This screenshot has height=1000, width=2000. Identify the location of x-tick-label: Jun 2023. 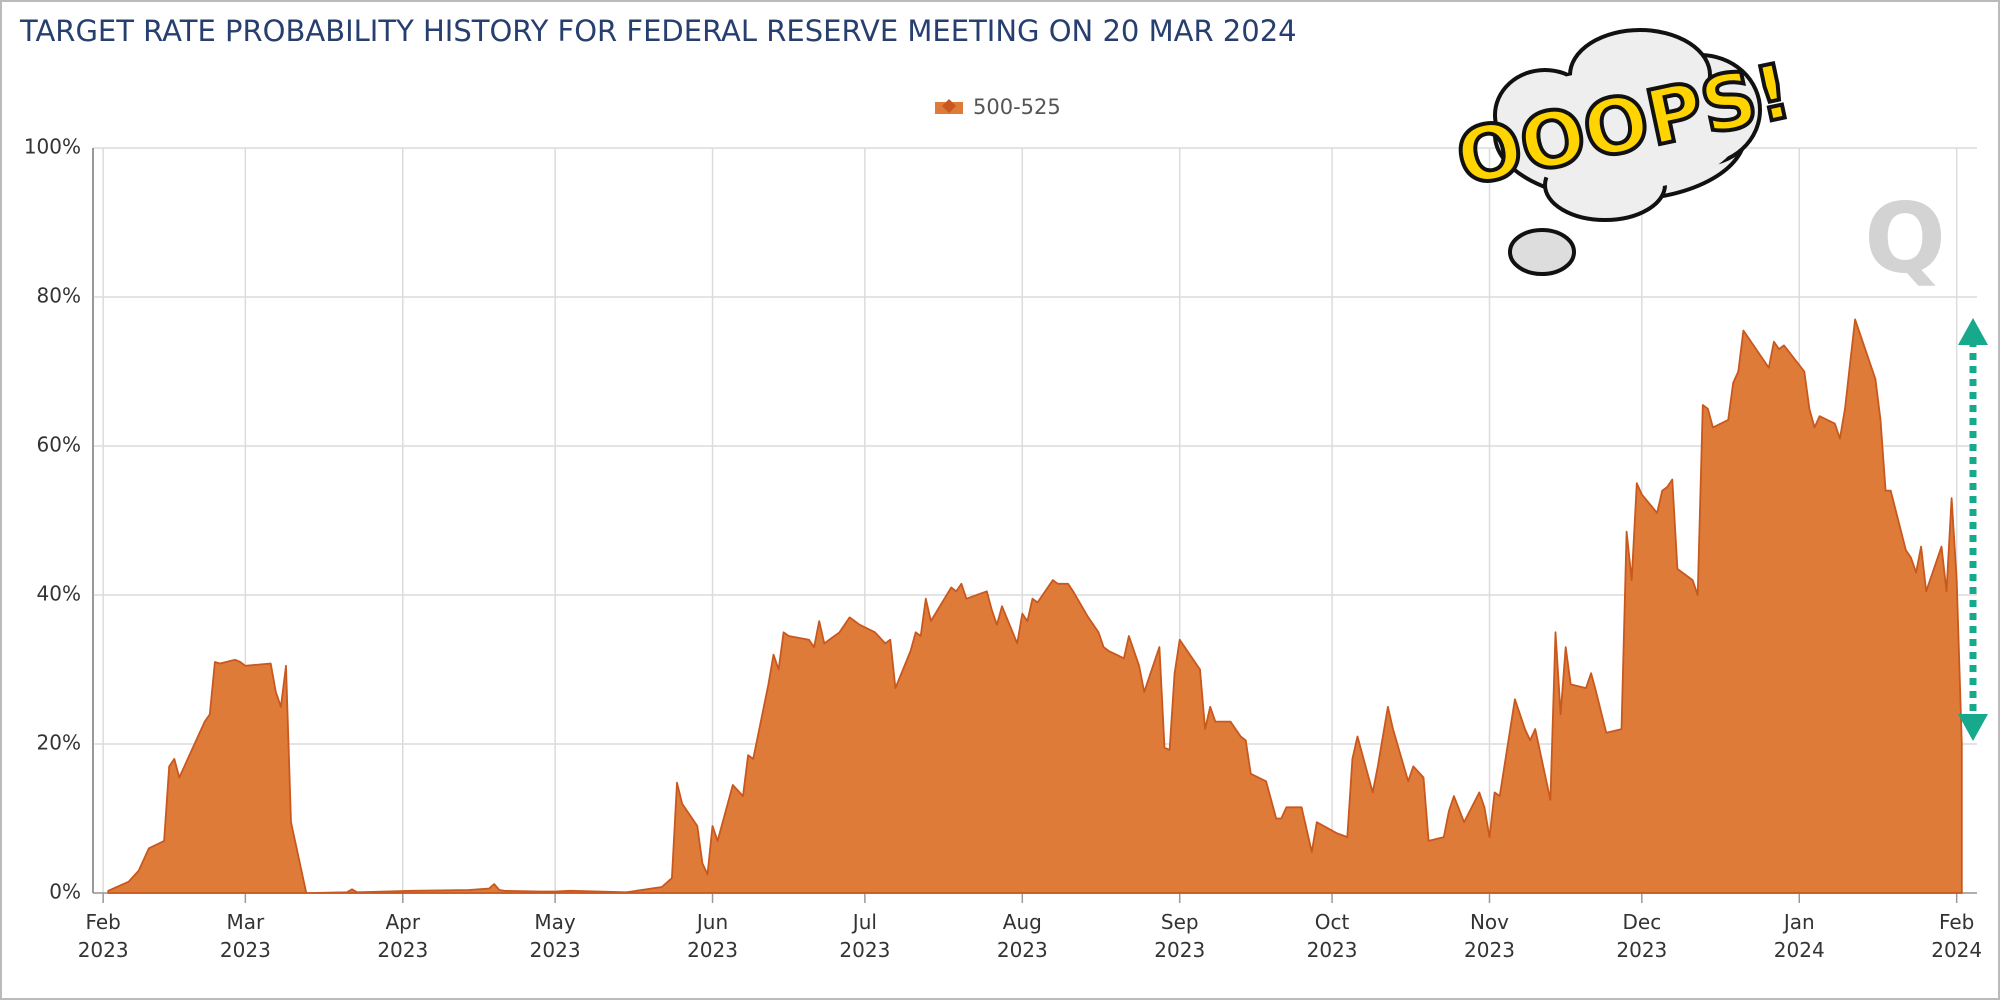
(712, 936).